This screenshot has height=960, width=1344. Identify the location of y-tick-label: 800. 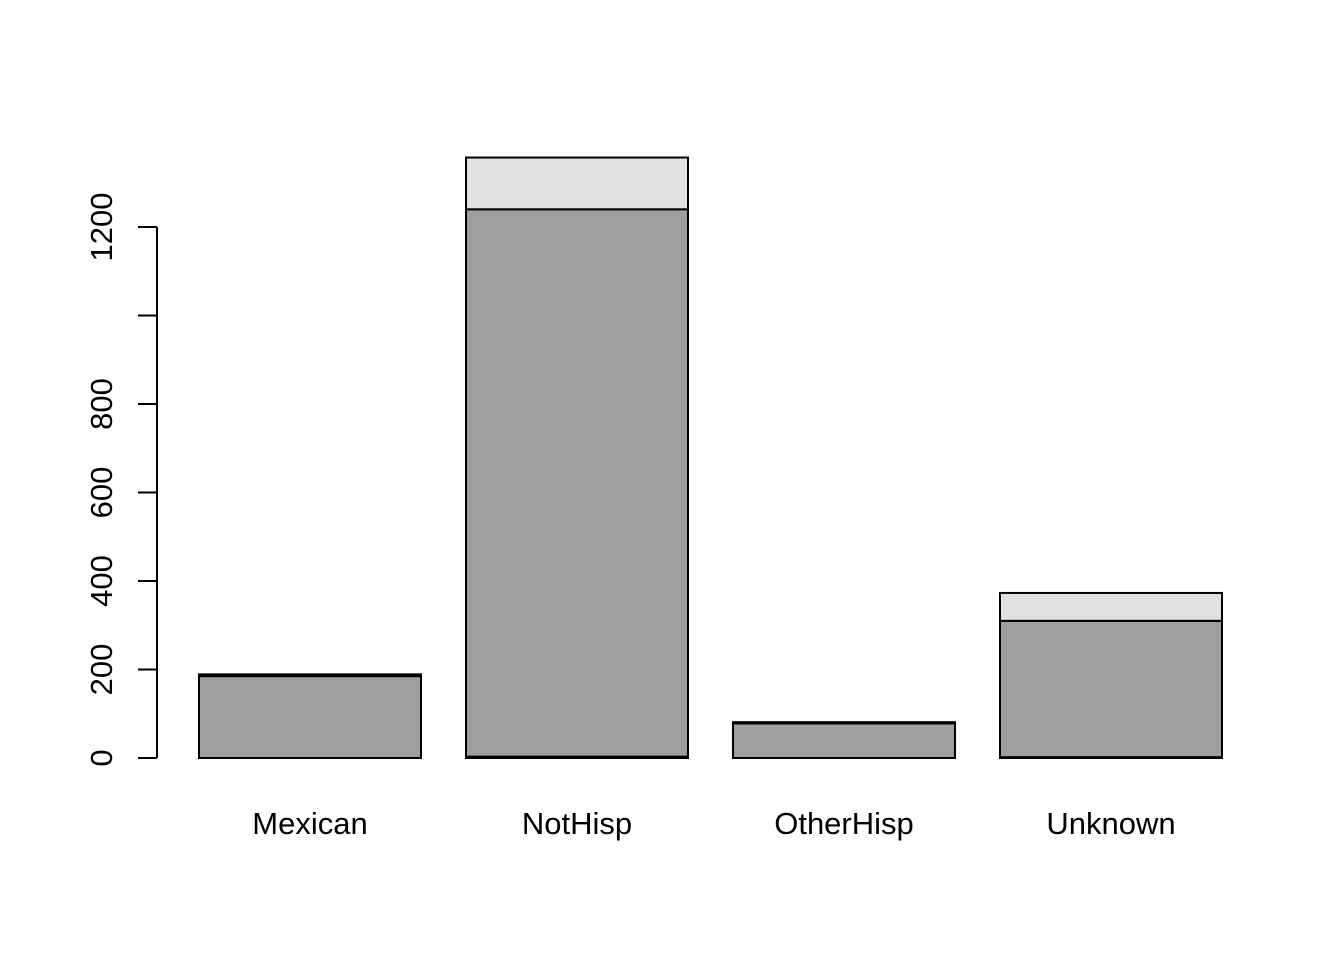
(101, 404).